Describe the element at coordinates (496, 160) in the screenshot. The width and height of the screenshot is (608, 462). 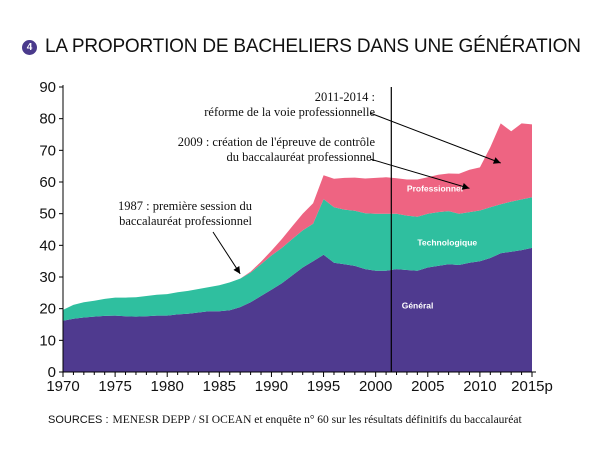
I see `annotation-2012-arrowhead` at that location.